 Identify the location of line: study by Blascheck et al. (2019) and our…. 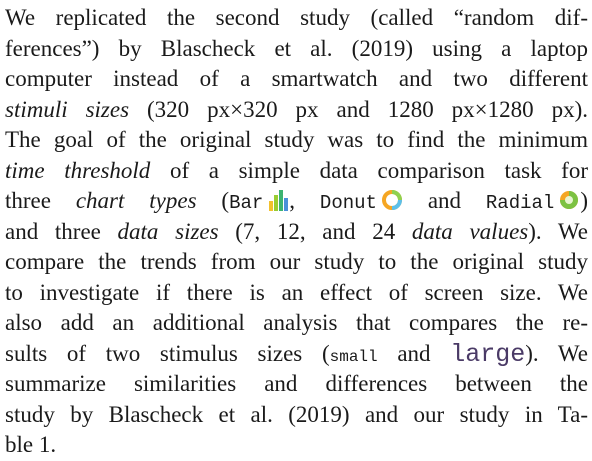
(296, 415).